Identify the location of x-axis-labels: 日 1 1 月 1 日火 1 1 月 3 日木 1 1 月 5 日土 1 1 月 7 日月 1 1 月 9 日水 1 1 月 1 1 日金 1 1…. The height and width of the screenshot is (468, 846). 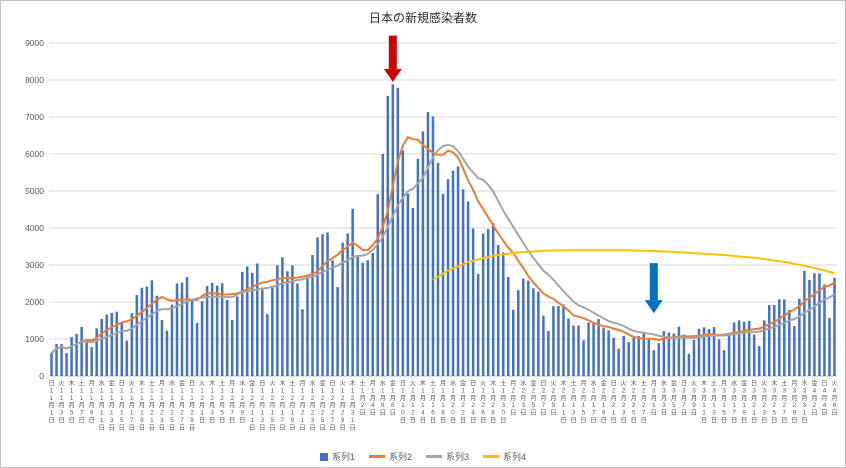
(443, 404).